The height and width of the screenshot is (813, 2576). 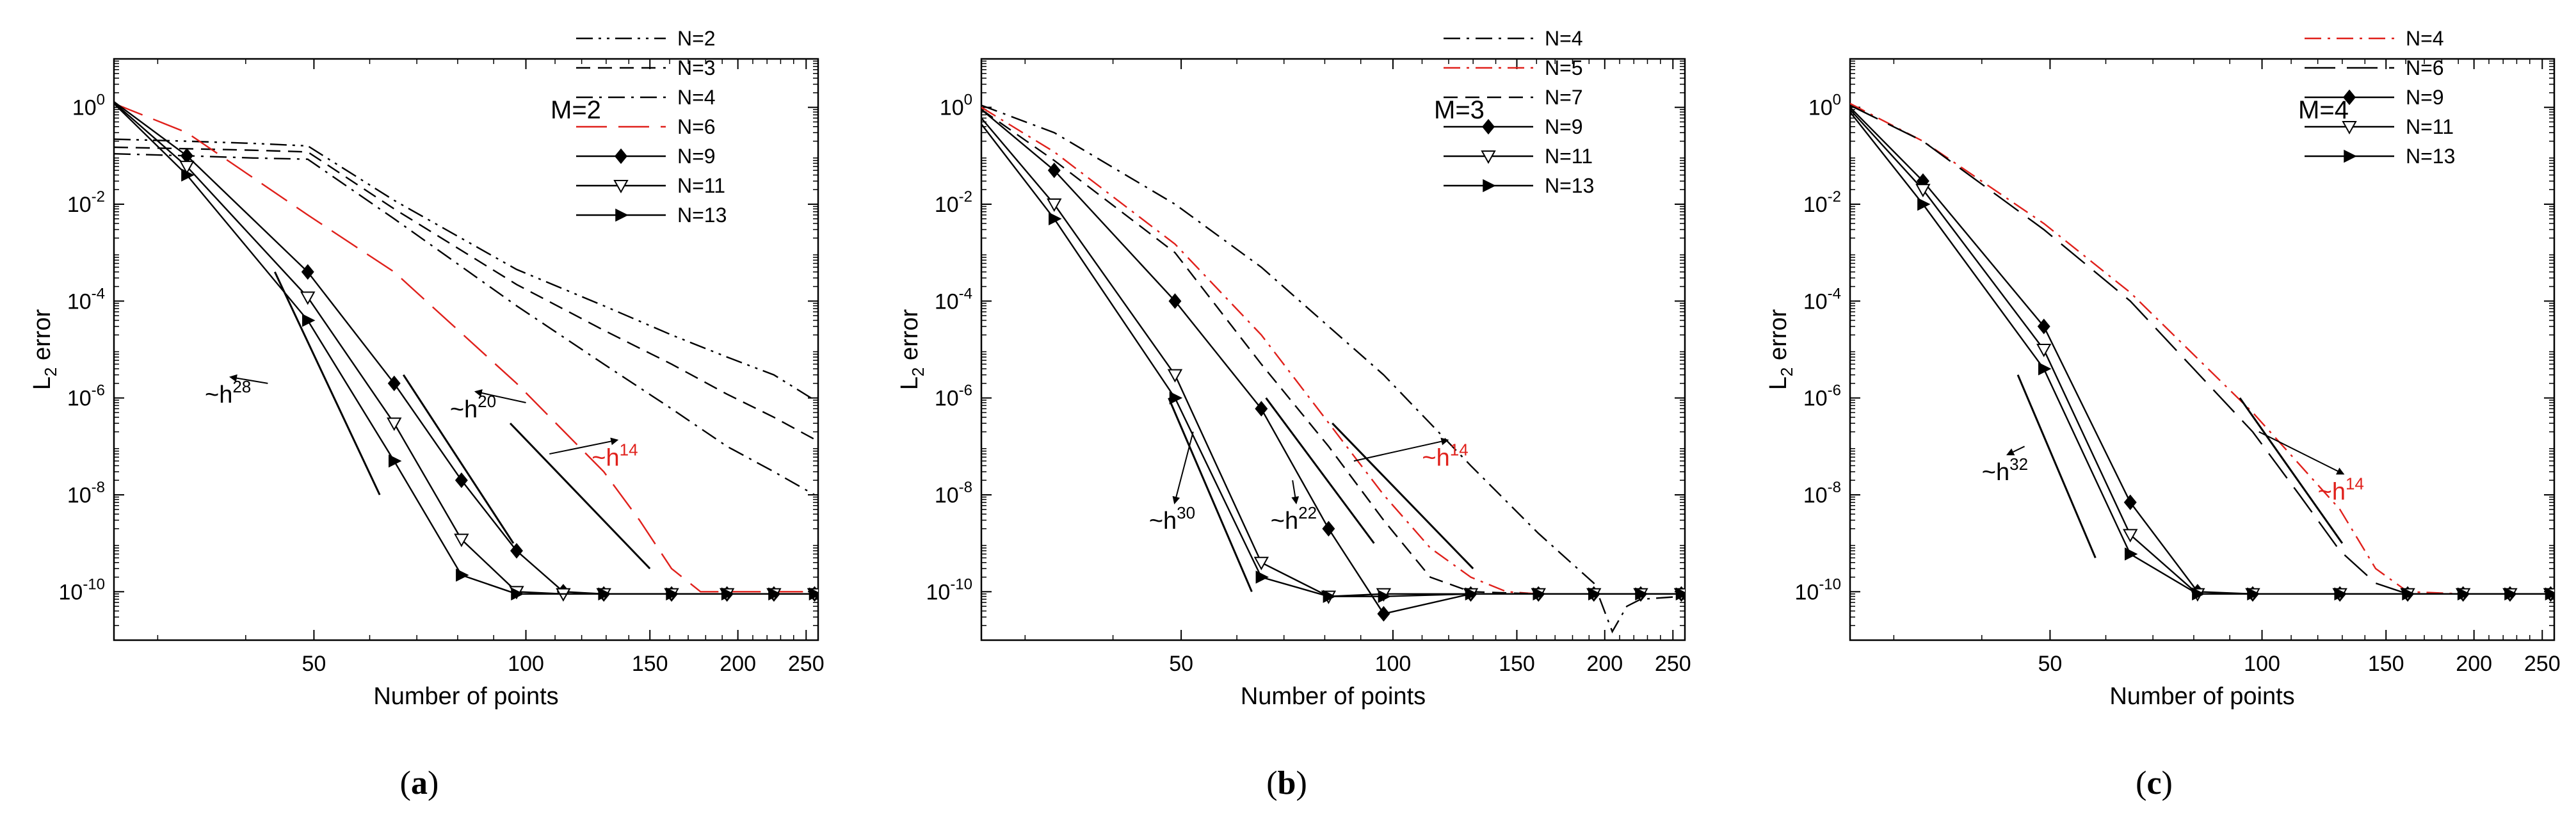 What do you see at coordinates (1564, 67) in the screenshot?
I see `legend-label: N=5` at bounding box center [1564, 67].